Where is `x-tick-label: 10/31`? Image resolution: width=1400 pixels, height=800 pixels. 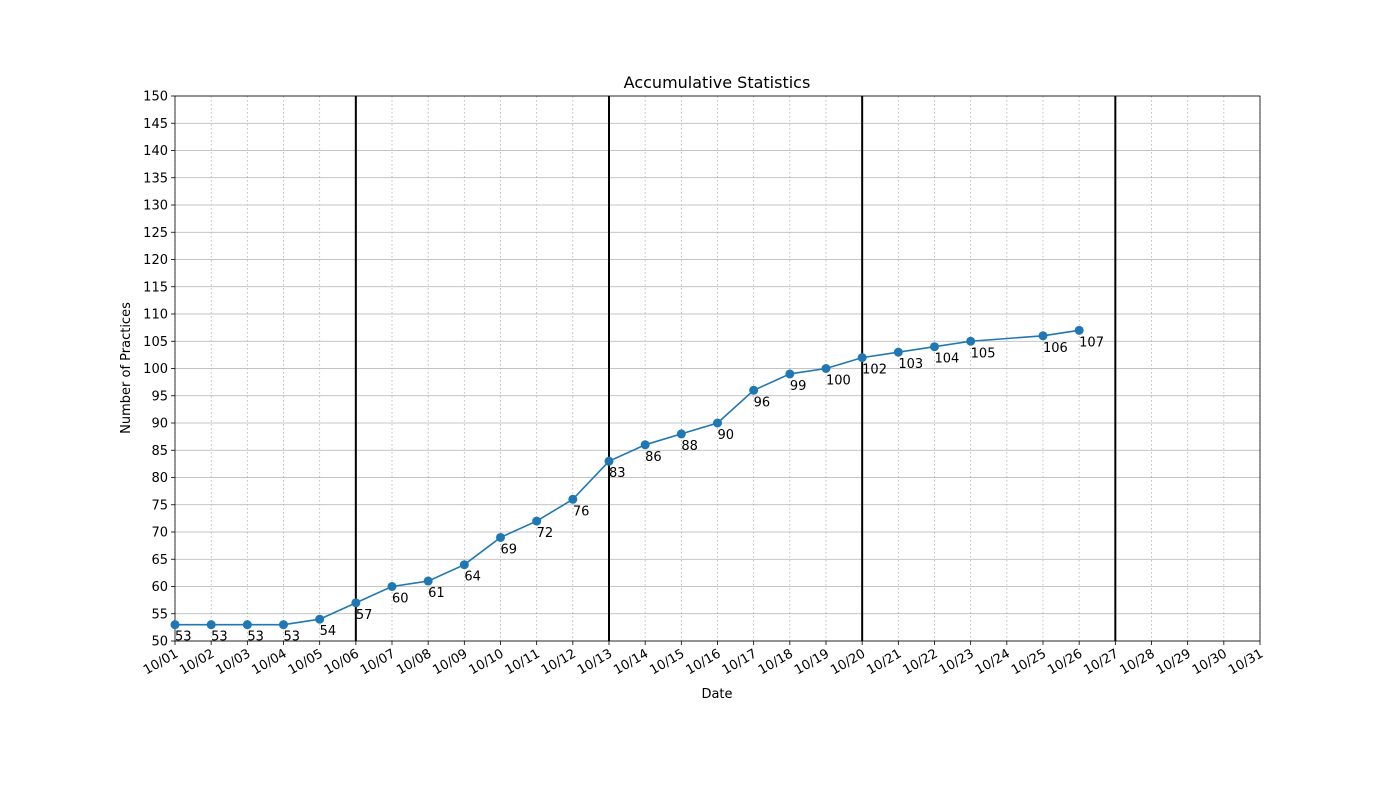 x-tick-label: 10/31 is located at coordinates (1246, 662).